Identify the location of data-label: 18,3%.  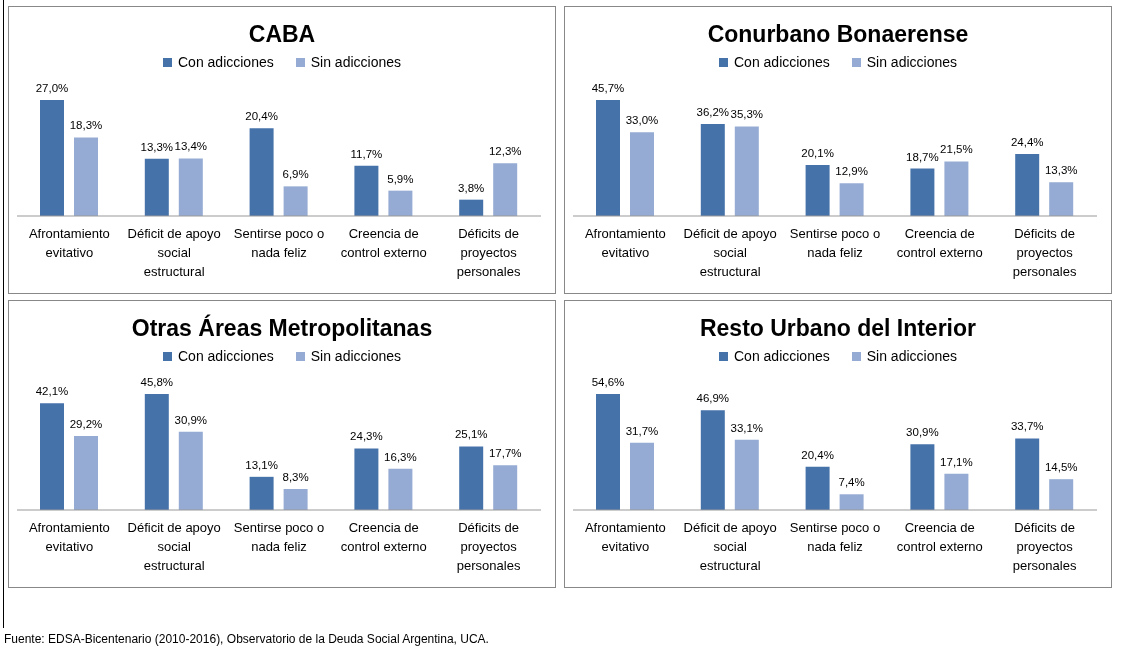
(86, 125).